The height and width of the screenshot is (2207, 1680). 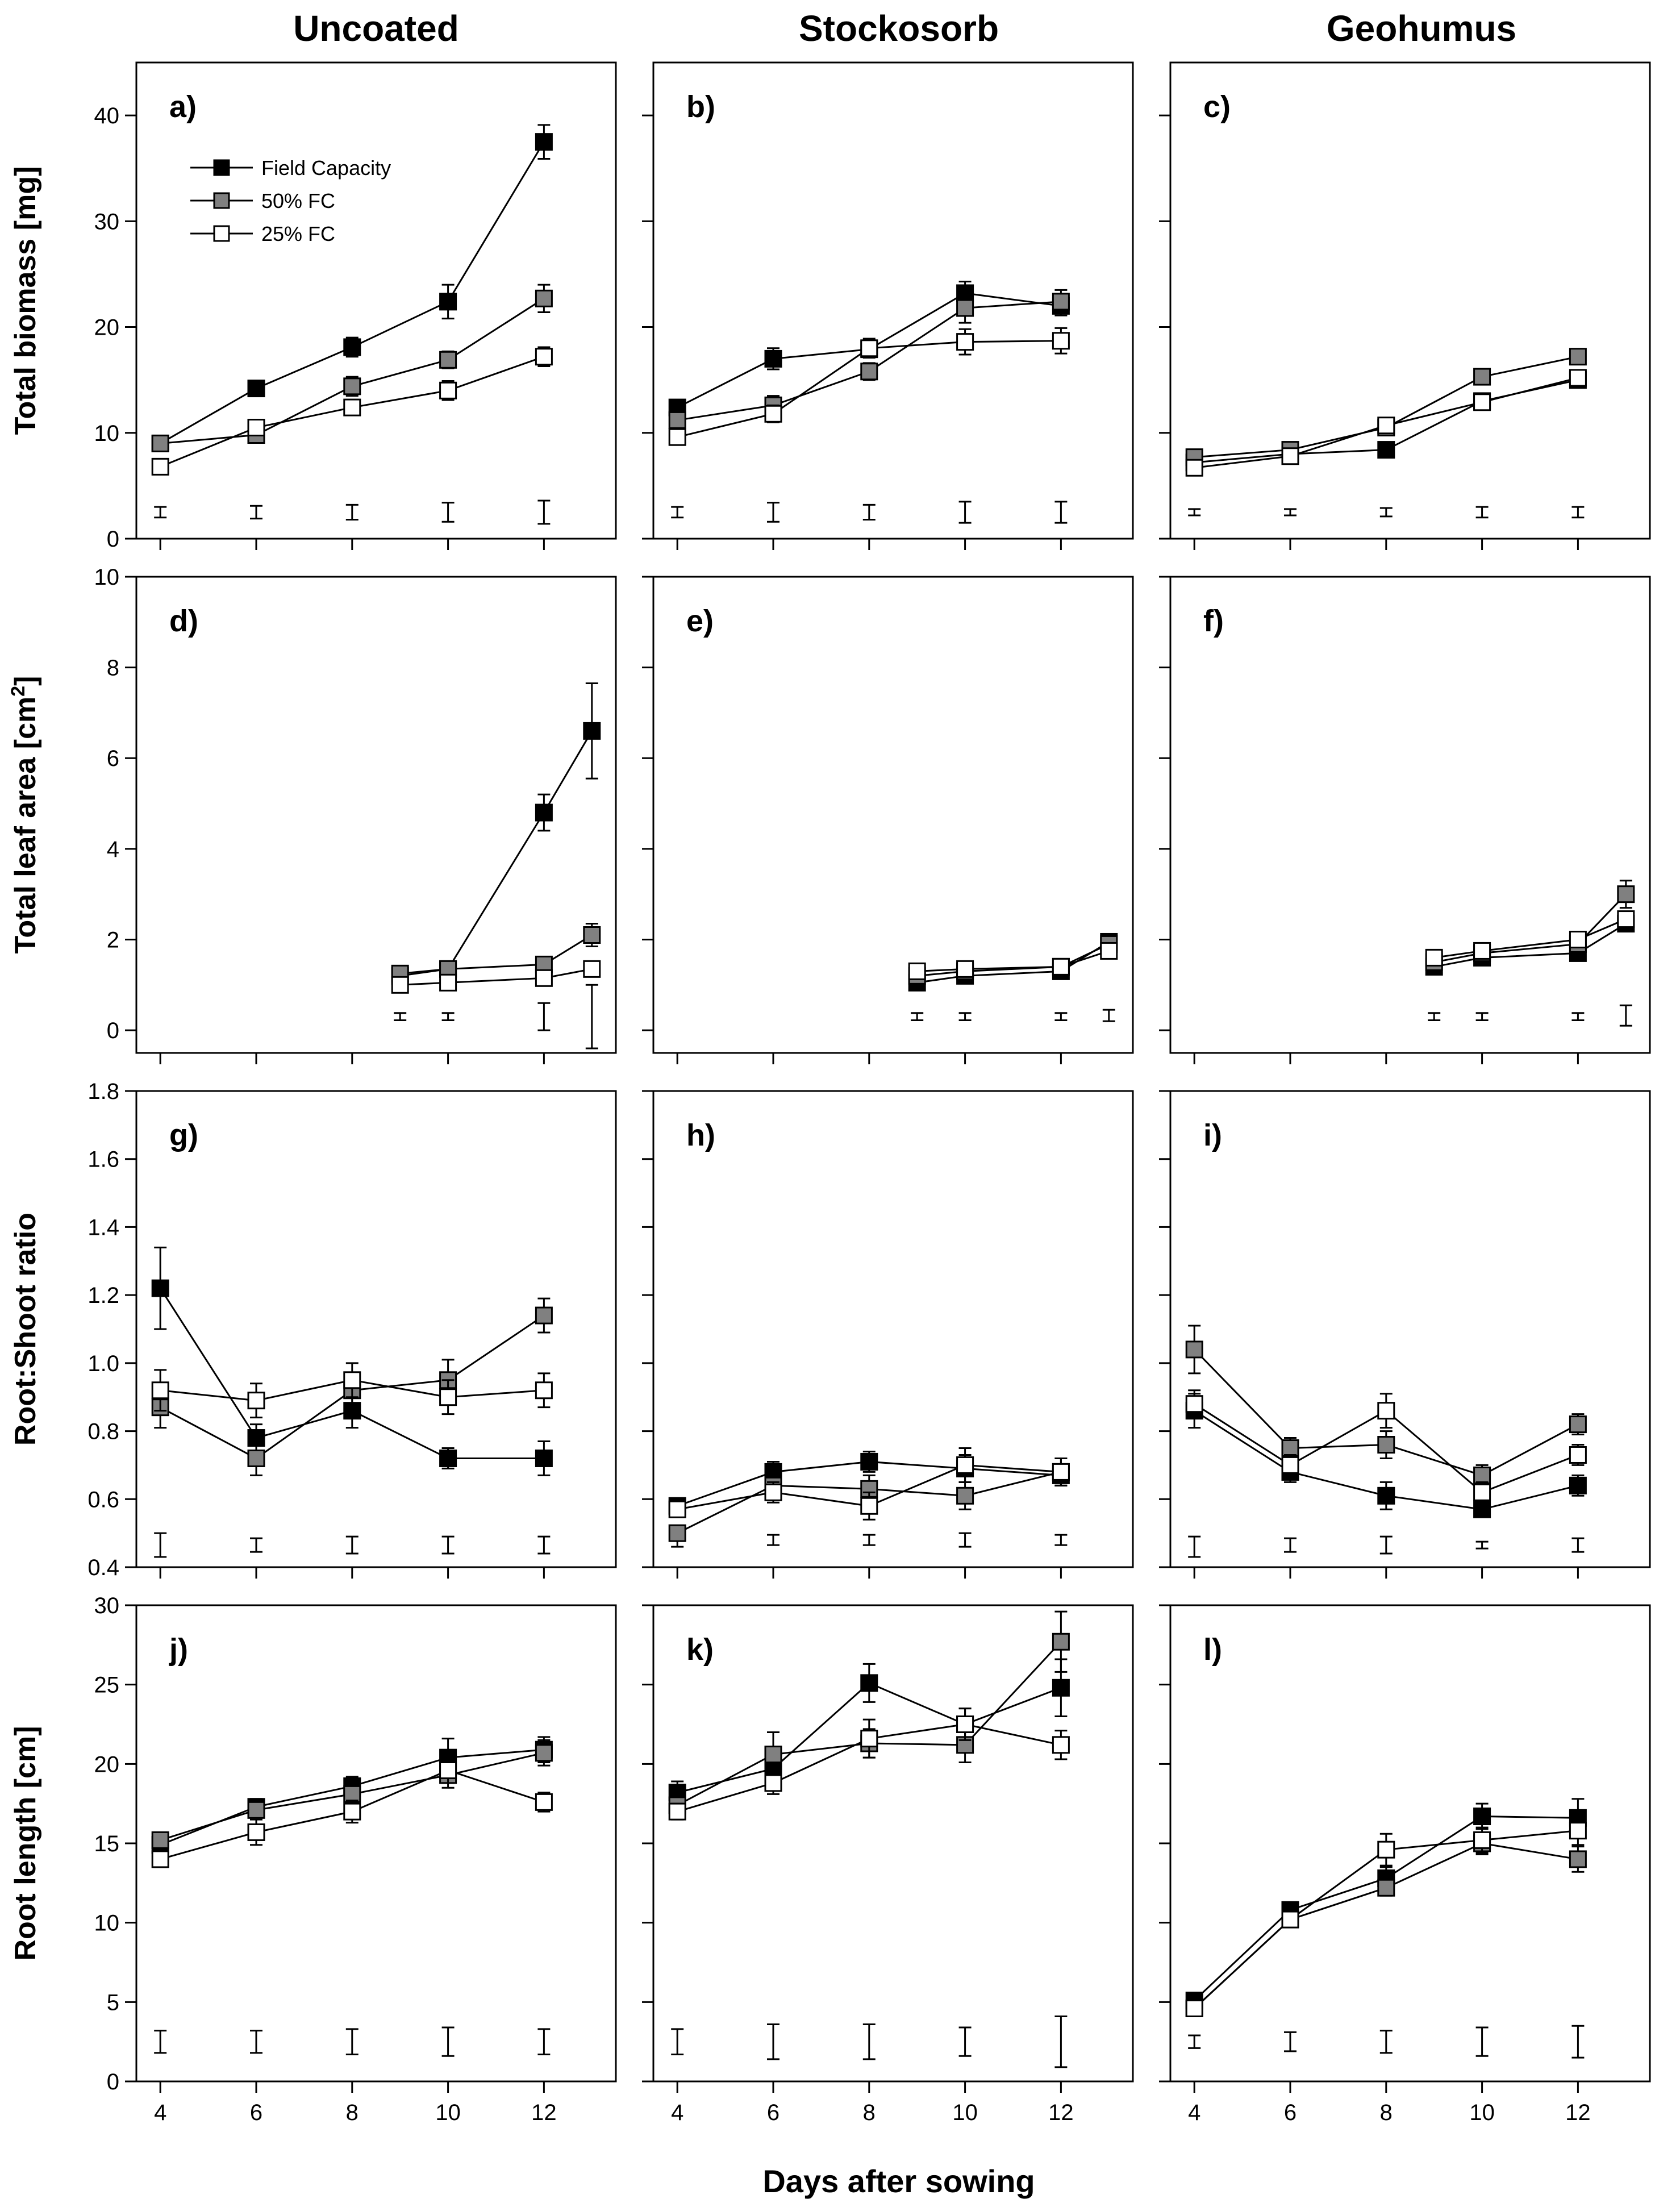 I want to click on x-tick-label: 12, so click(x=1061, y=2112).